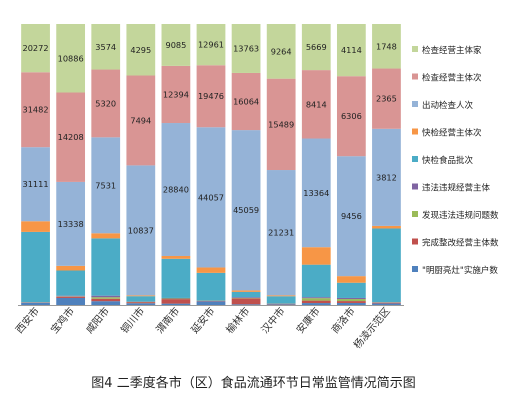  Describe the element at coordinates (71, 224) in the screenshot. I see `data-label: 13338` at that location.